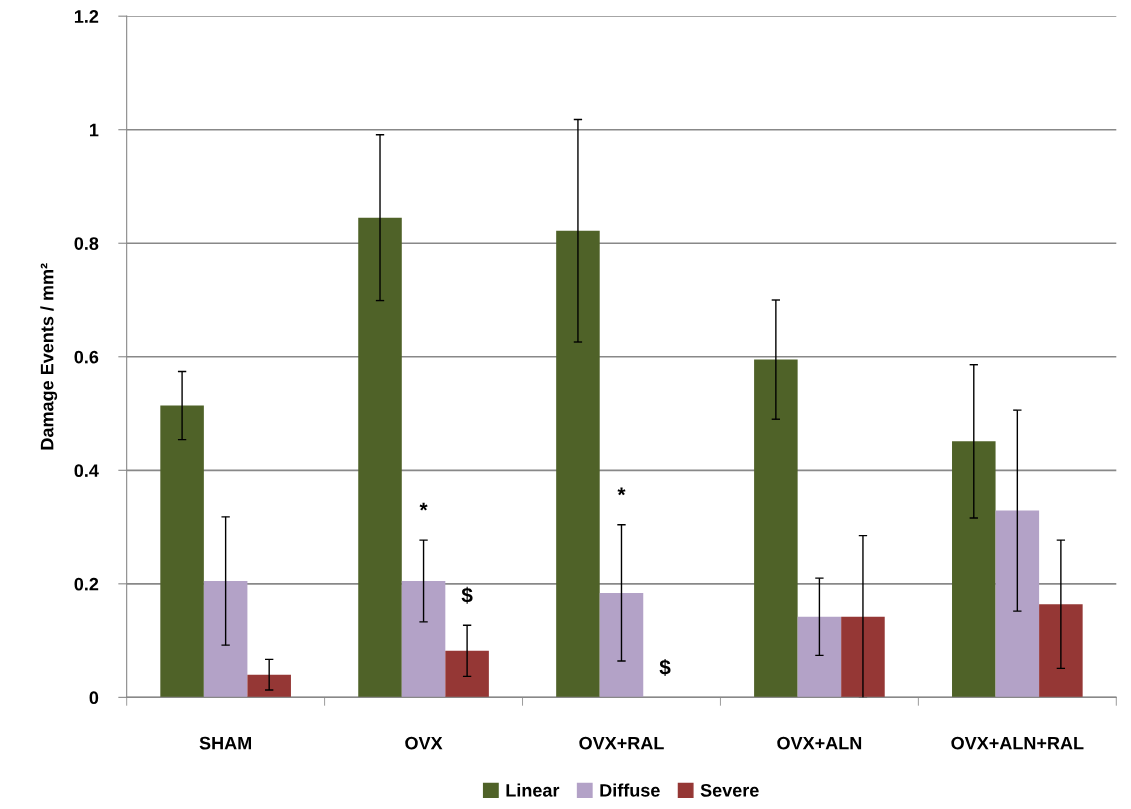 This screenshot has width=1131, height=809. What do you see at coordinates (49, 356) in the screenshot?
I see `y-axis-title: Damage Events / mm²` at bounding box center [49, 356].